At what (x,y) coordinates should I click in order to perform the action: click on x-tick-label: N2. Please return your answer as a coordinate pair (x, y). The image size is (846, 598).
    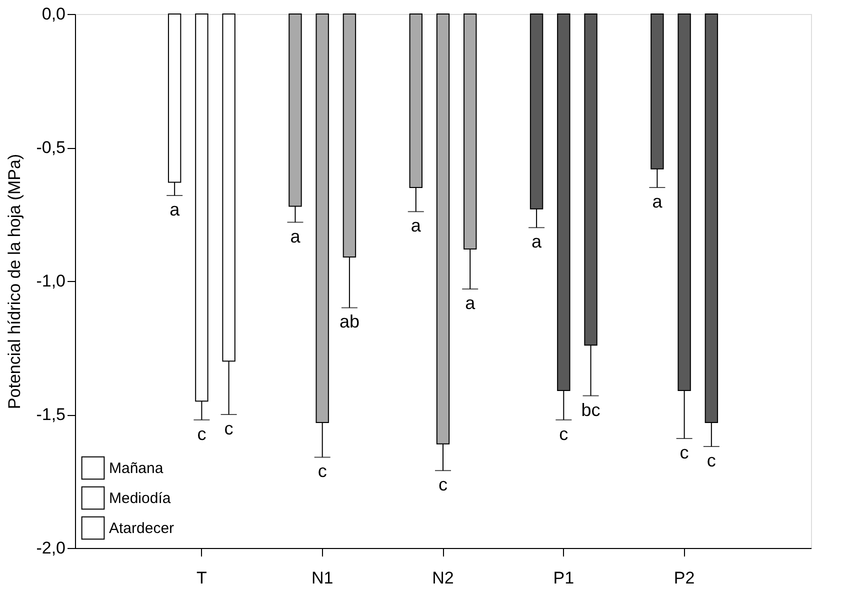
    Looking at the image, I should click on (443, 578).